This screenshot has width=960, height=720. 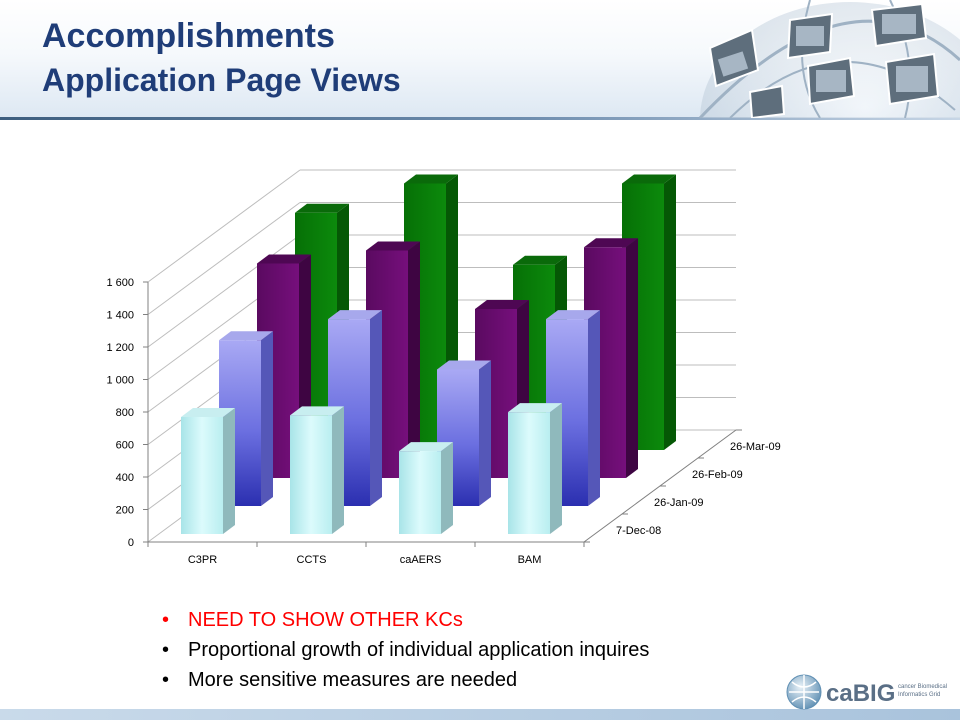 What do you see at coordinates (131, 543) in the screenshot?
I see `y-tick-label: 0` at bounding box center [131, 543].